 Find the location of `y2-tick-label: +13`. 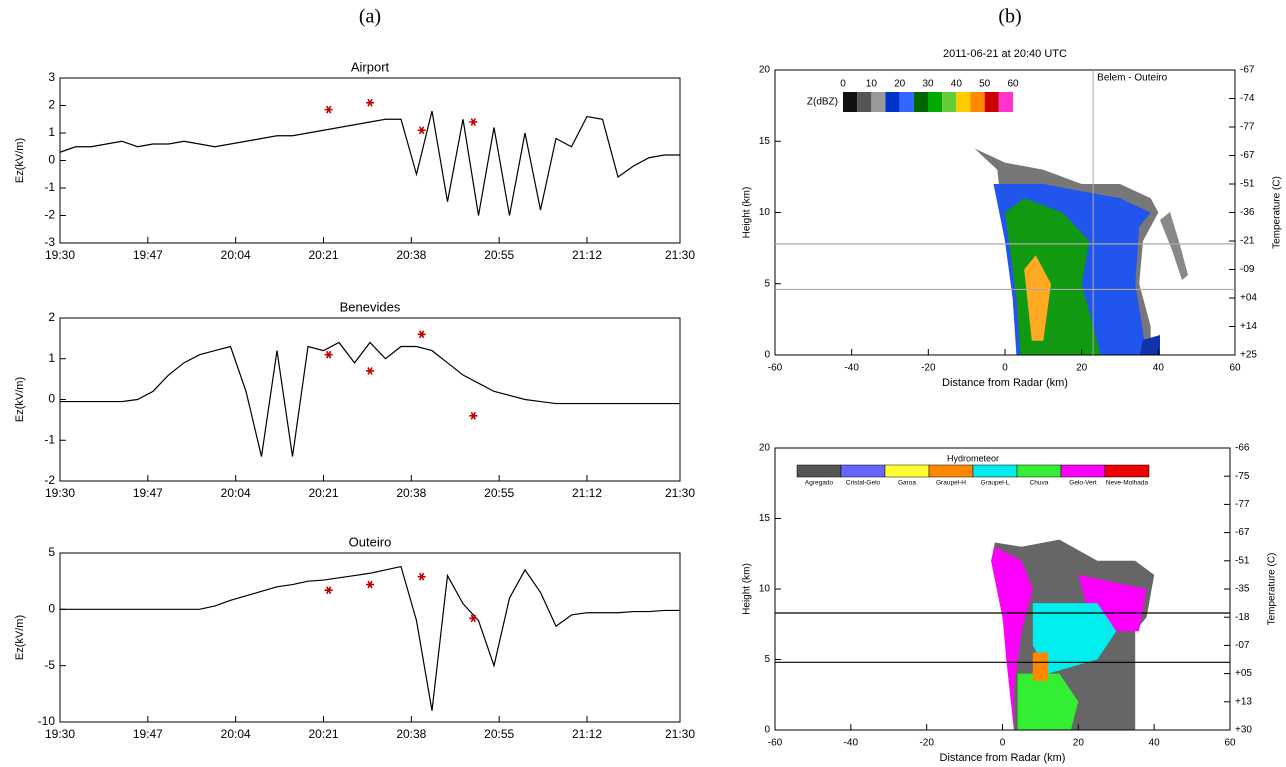

y2-tick-label: +13 is located at coordinates (1243, 701).